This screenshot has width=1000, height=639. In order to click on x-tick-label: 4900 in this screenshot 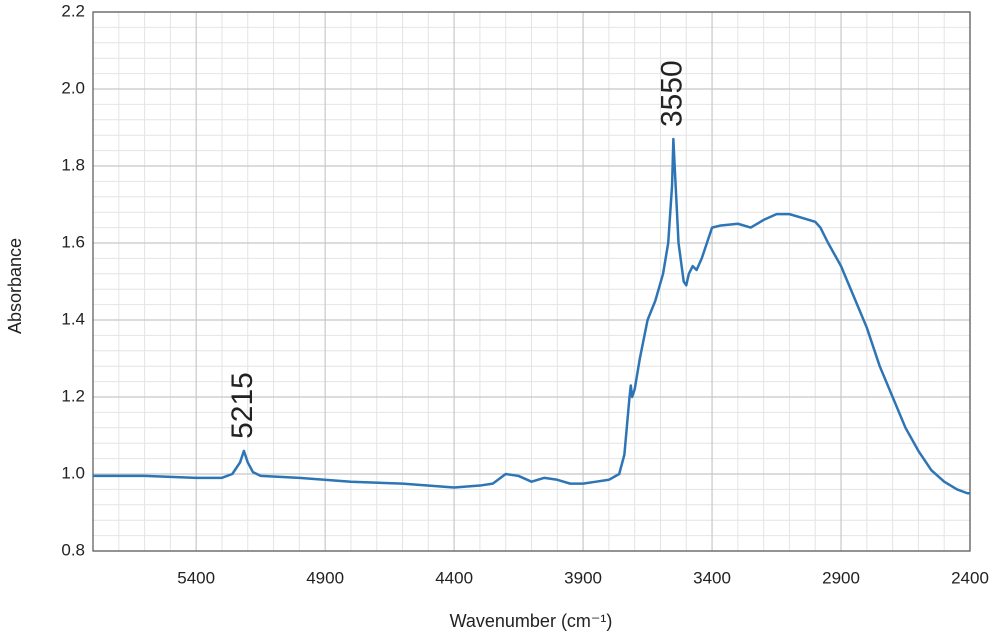, I will do `click(325, 577)`.